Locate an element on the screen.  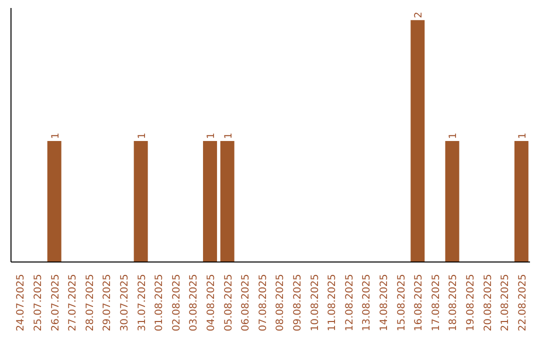
x-tick-label: 25.07.2025 is located at coordinates (38, 303).